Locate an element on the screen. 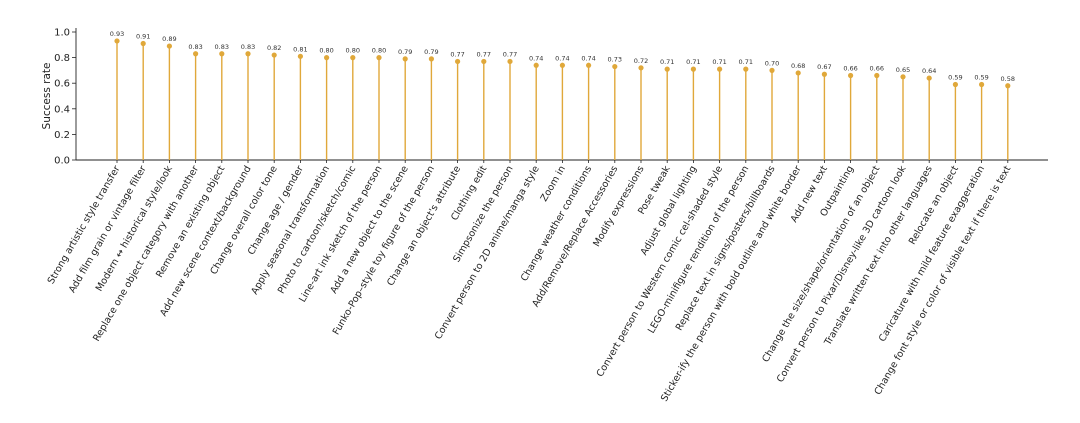 The width and height of the screenshot is (1080, 423). value-label: 0.72 is located at coordinates (641, 61).